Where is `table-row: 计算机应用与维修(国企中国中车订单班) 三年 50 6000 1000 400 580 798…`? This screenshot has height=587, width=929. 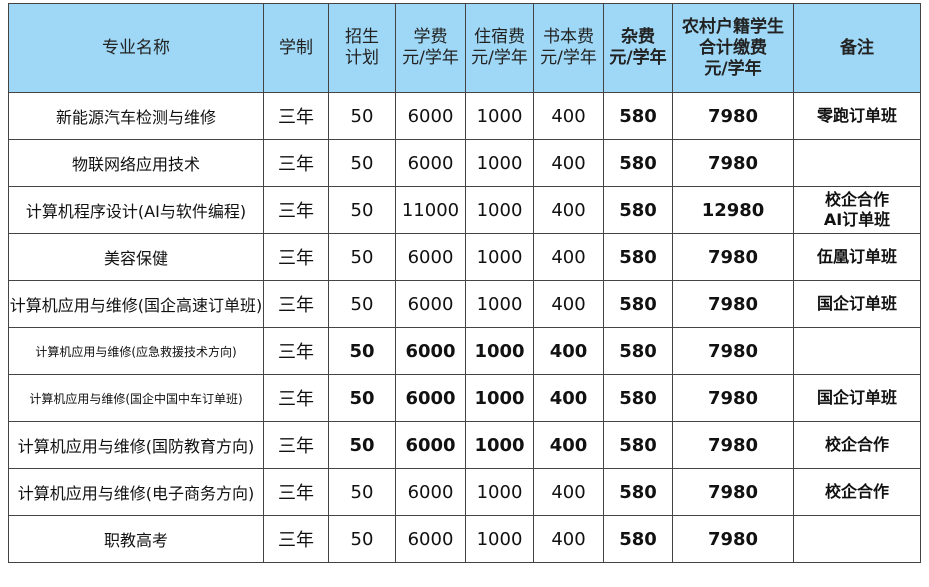
table-row: 计算机应用与维修(国企中国中车订单班) 三年 50 6000 1000 400 580 798… is located at coordinates (464, 398).